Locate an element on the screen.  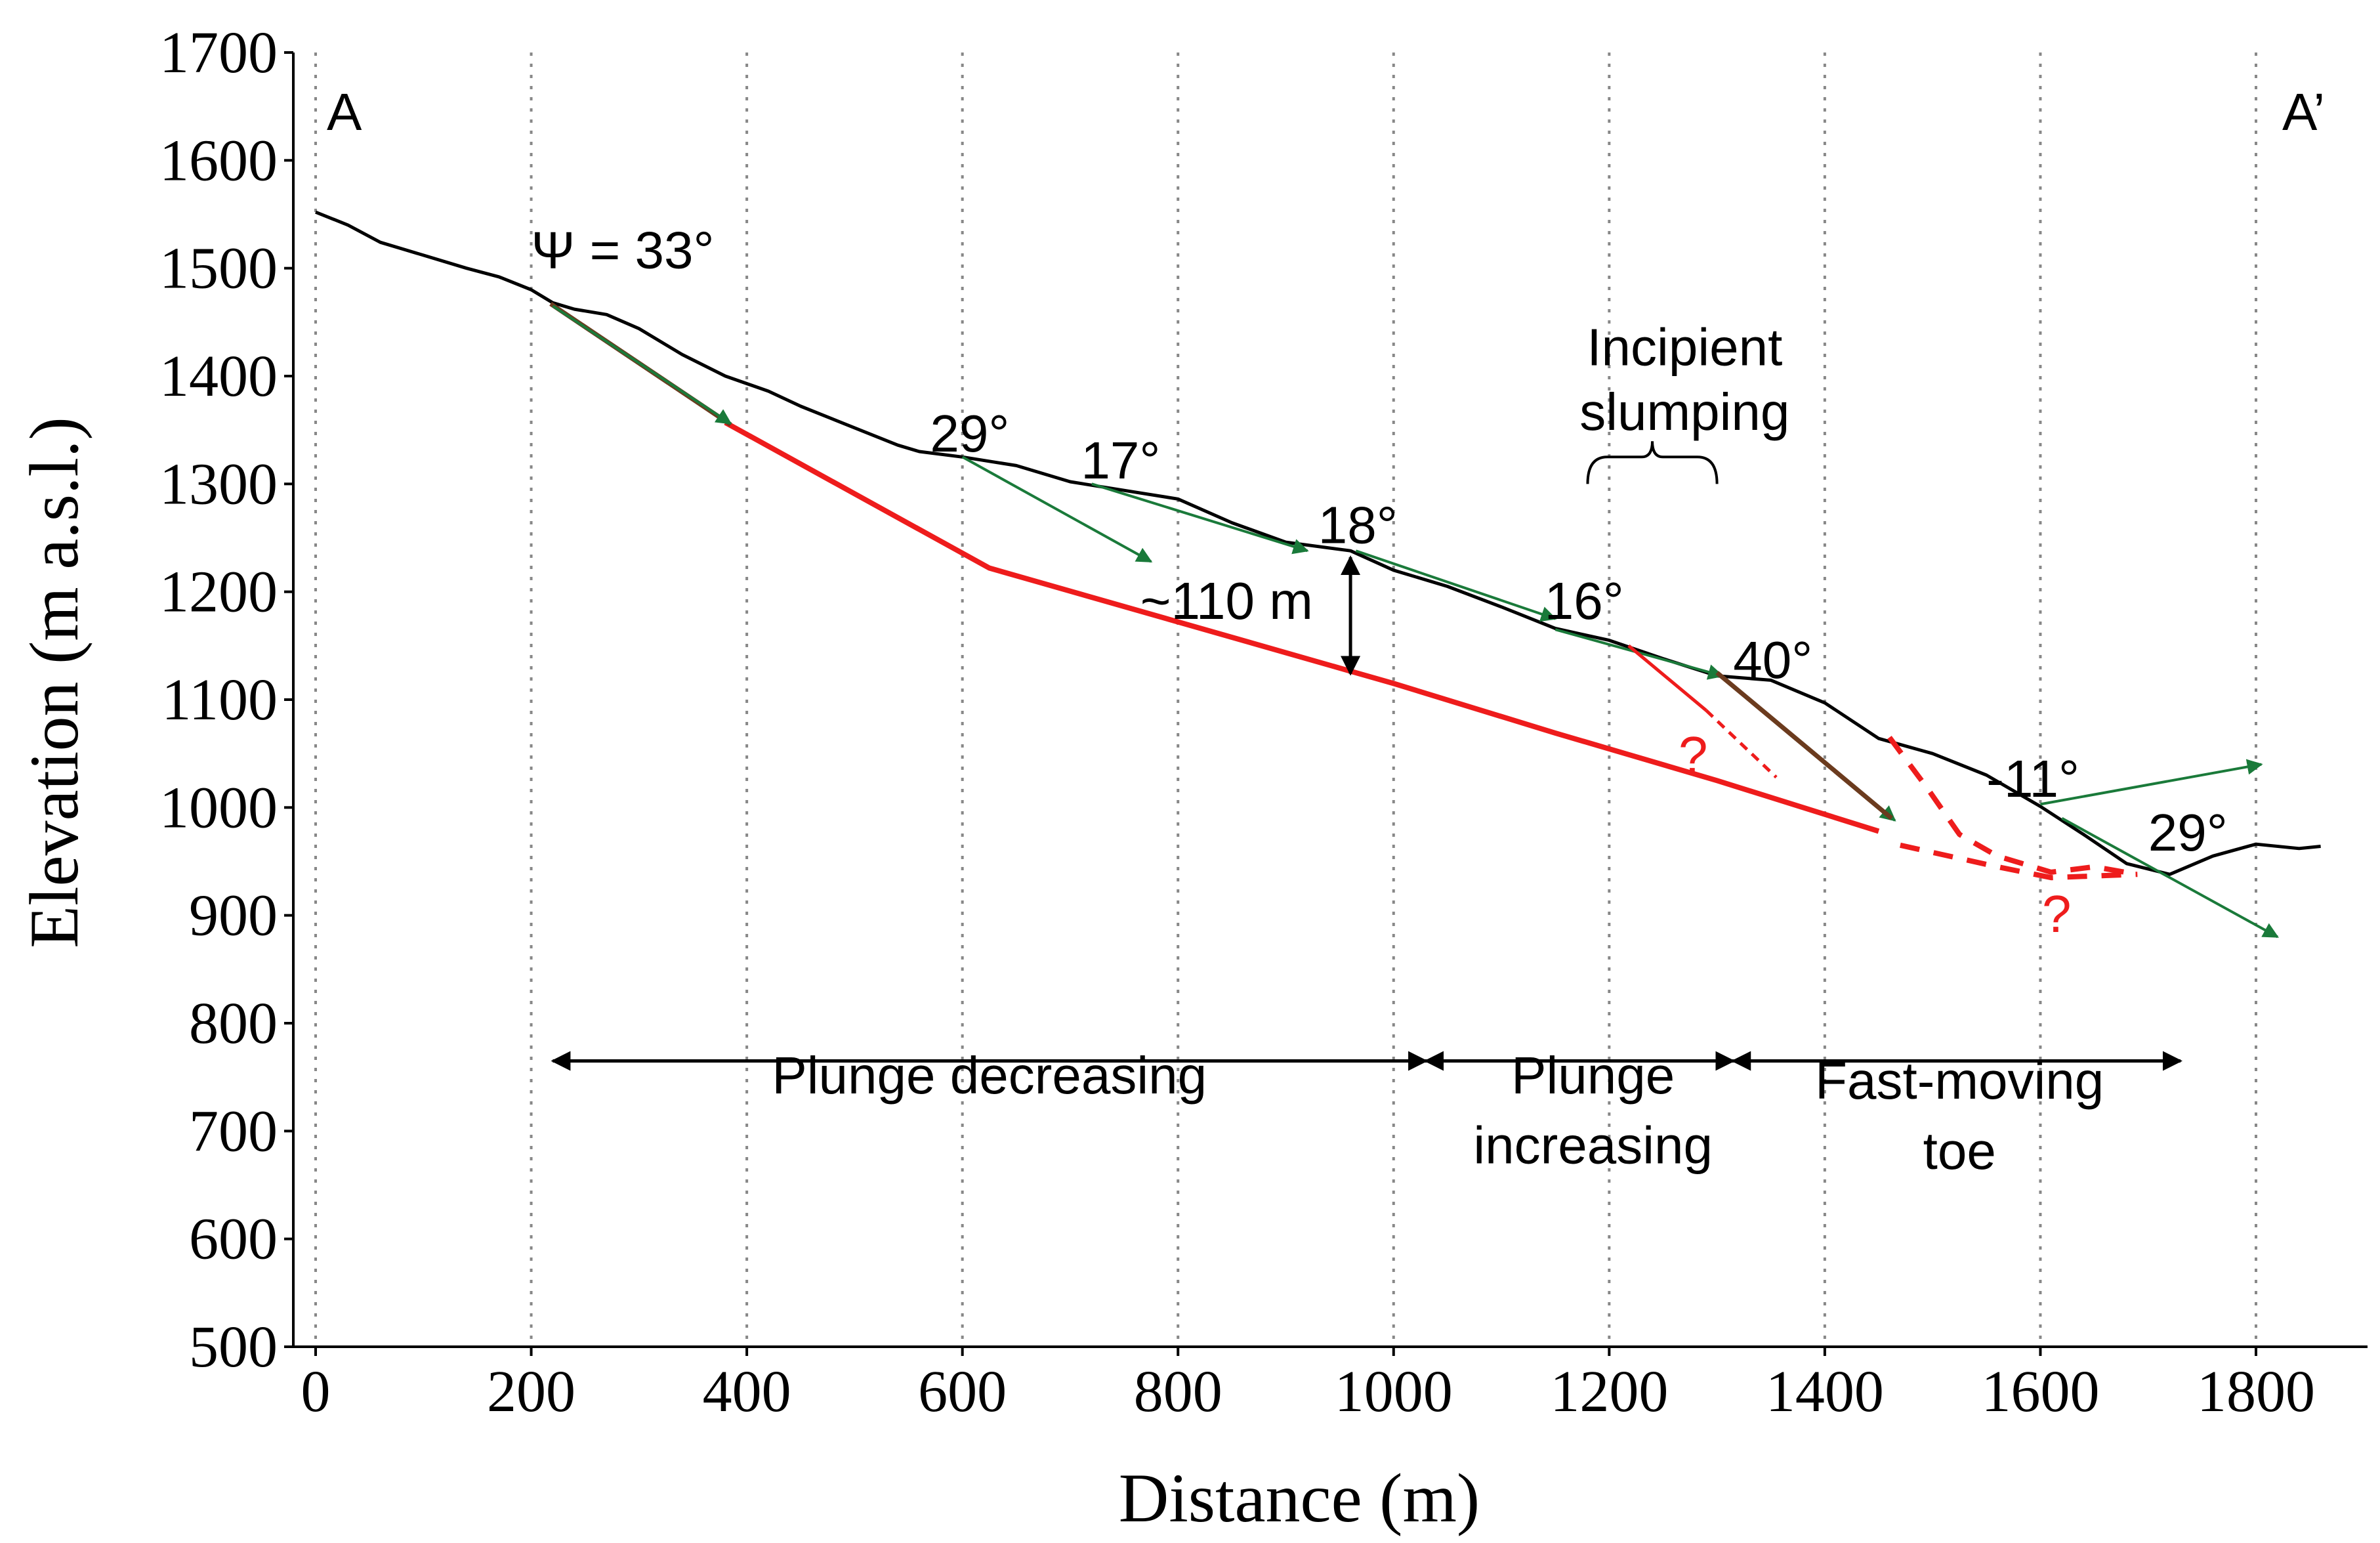
annotation-label: 16° is located at coordinates (1584, 601).